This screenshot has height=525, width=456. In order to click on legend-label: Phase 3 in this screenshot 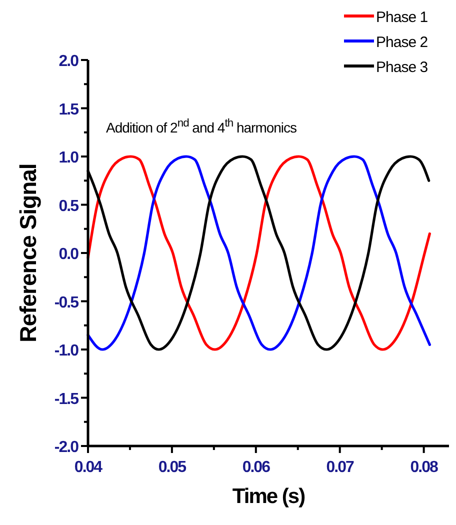, I will do `click(402, 67)`.